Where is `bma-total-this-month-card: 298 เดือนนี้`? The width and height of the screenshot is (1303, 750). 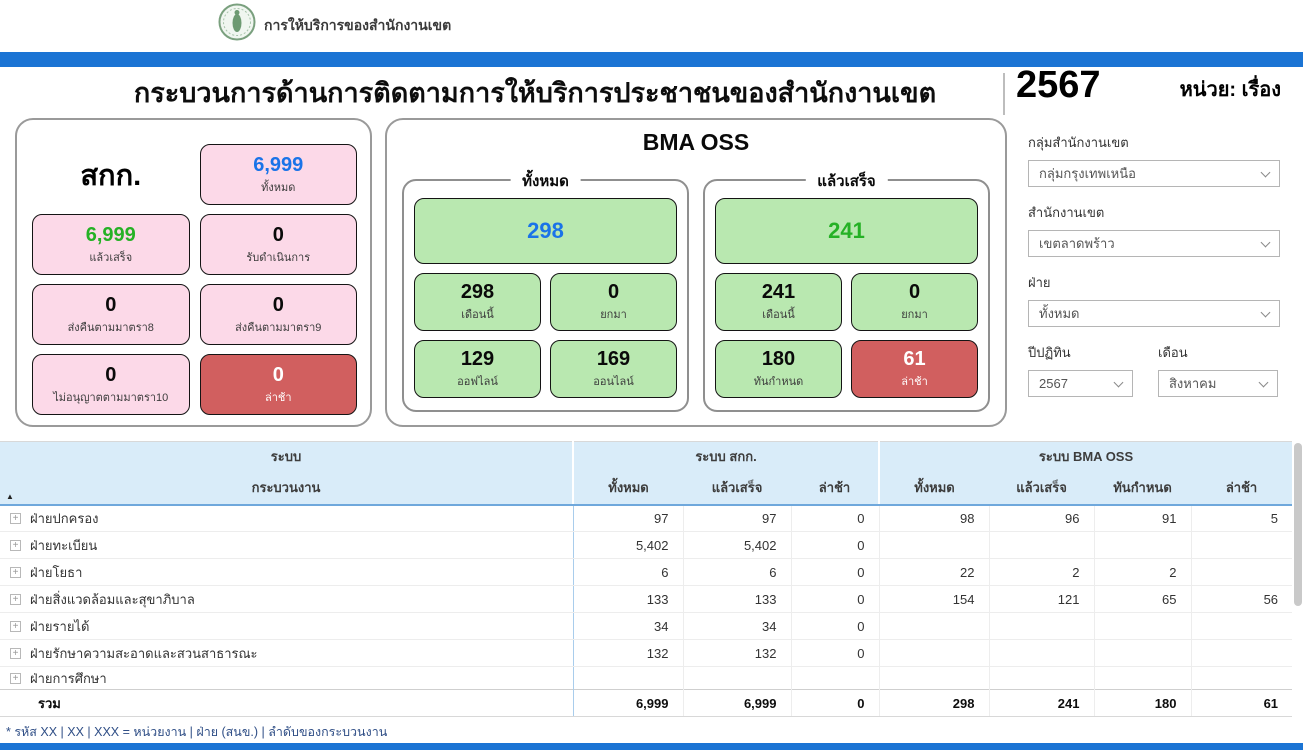
bma-total-this-month-card: 298 เดือนนี้ is located at coordinates (477, 302).